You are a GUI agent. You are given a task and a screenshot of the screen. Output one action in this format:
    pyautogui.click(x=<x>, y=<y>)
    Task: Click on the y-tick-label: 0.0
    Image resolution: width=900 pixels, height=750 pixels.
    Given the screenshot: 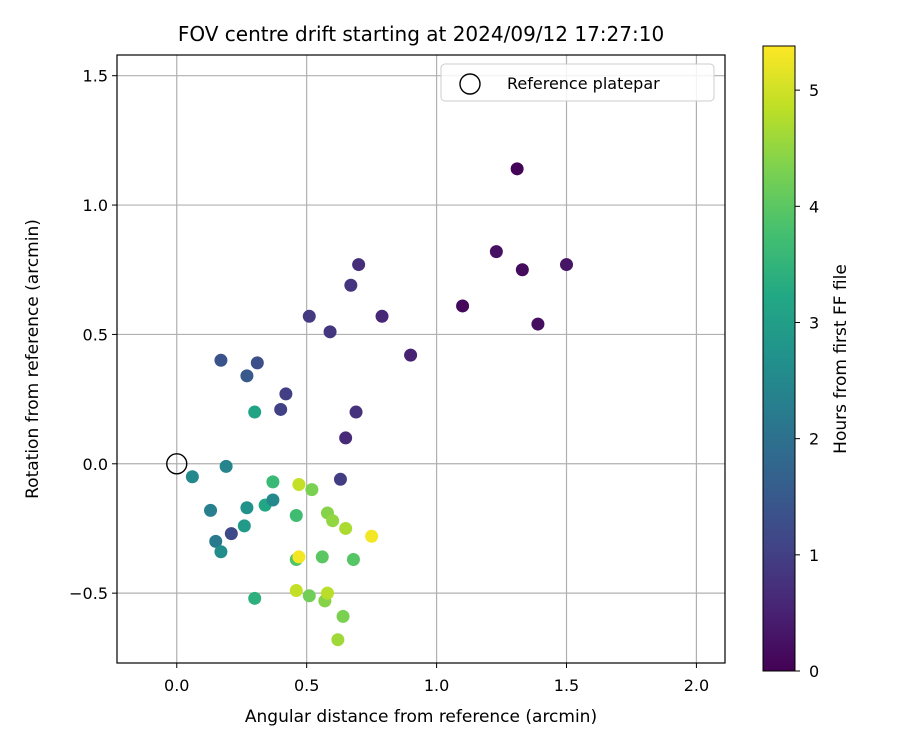 What is the action you would take?
    pyautogui.click(x=95, y=464)
    